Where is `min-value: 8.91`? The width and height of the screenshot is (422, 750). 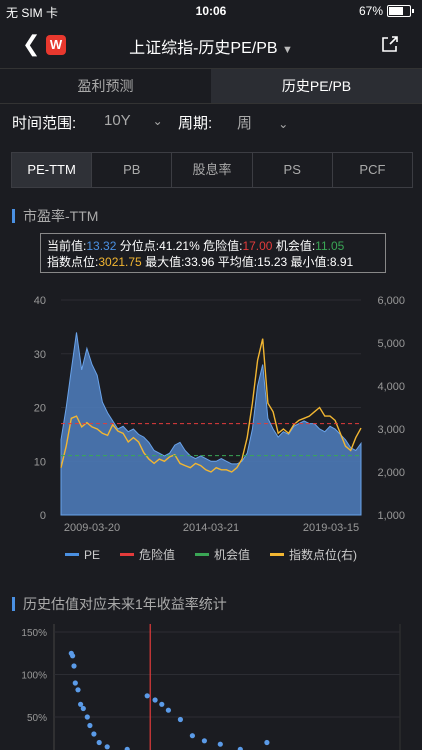 min-value: 8.91 is located at coordinates (341, 262).